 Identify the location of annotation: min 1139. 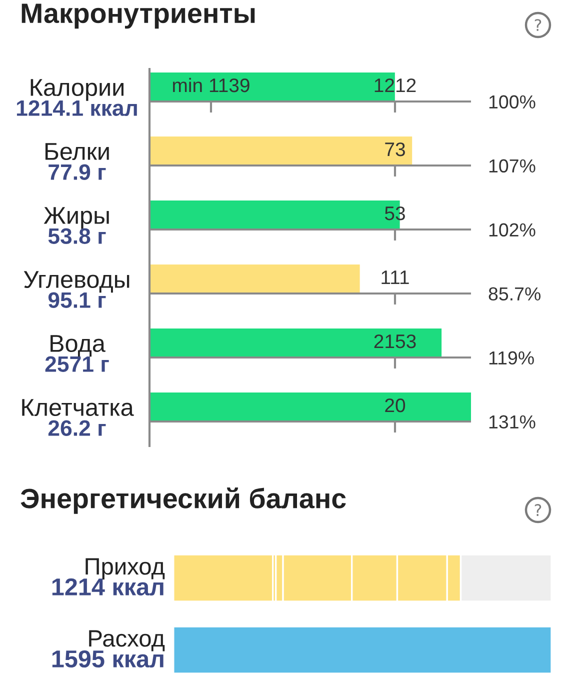
(211, 85).